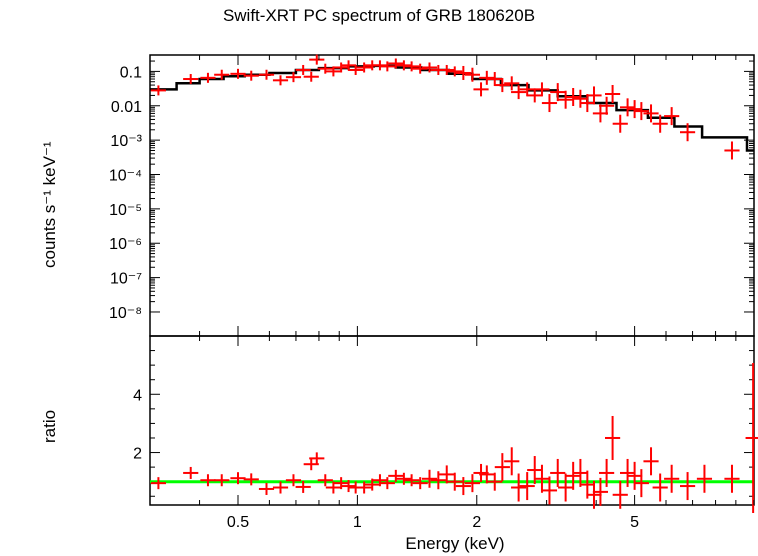  What do you see at coordinates (455, 543) in the screenshot?
I see `x-axis-label: Energy (keV)` at bounding box center [455, 543].